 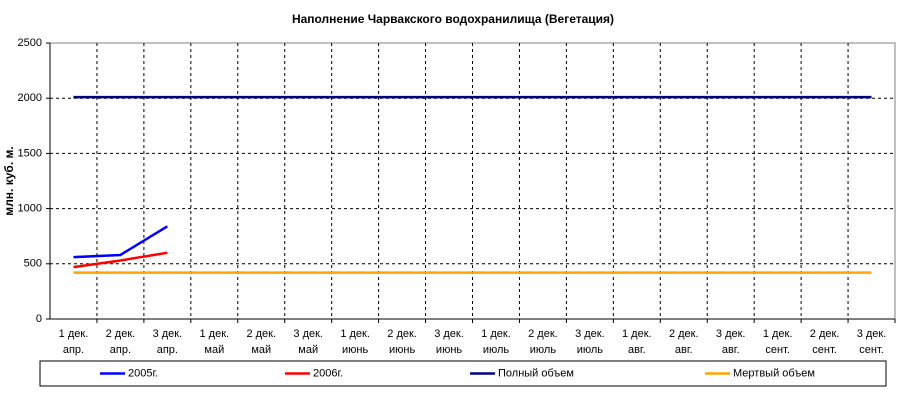 I want to click on x-tick-label: 1 дек. май, so click(x=215, y=342).